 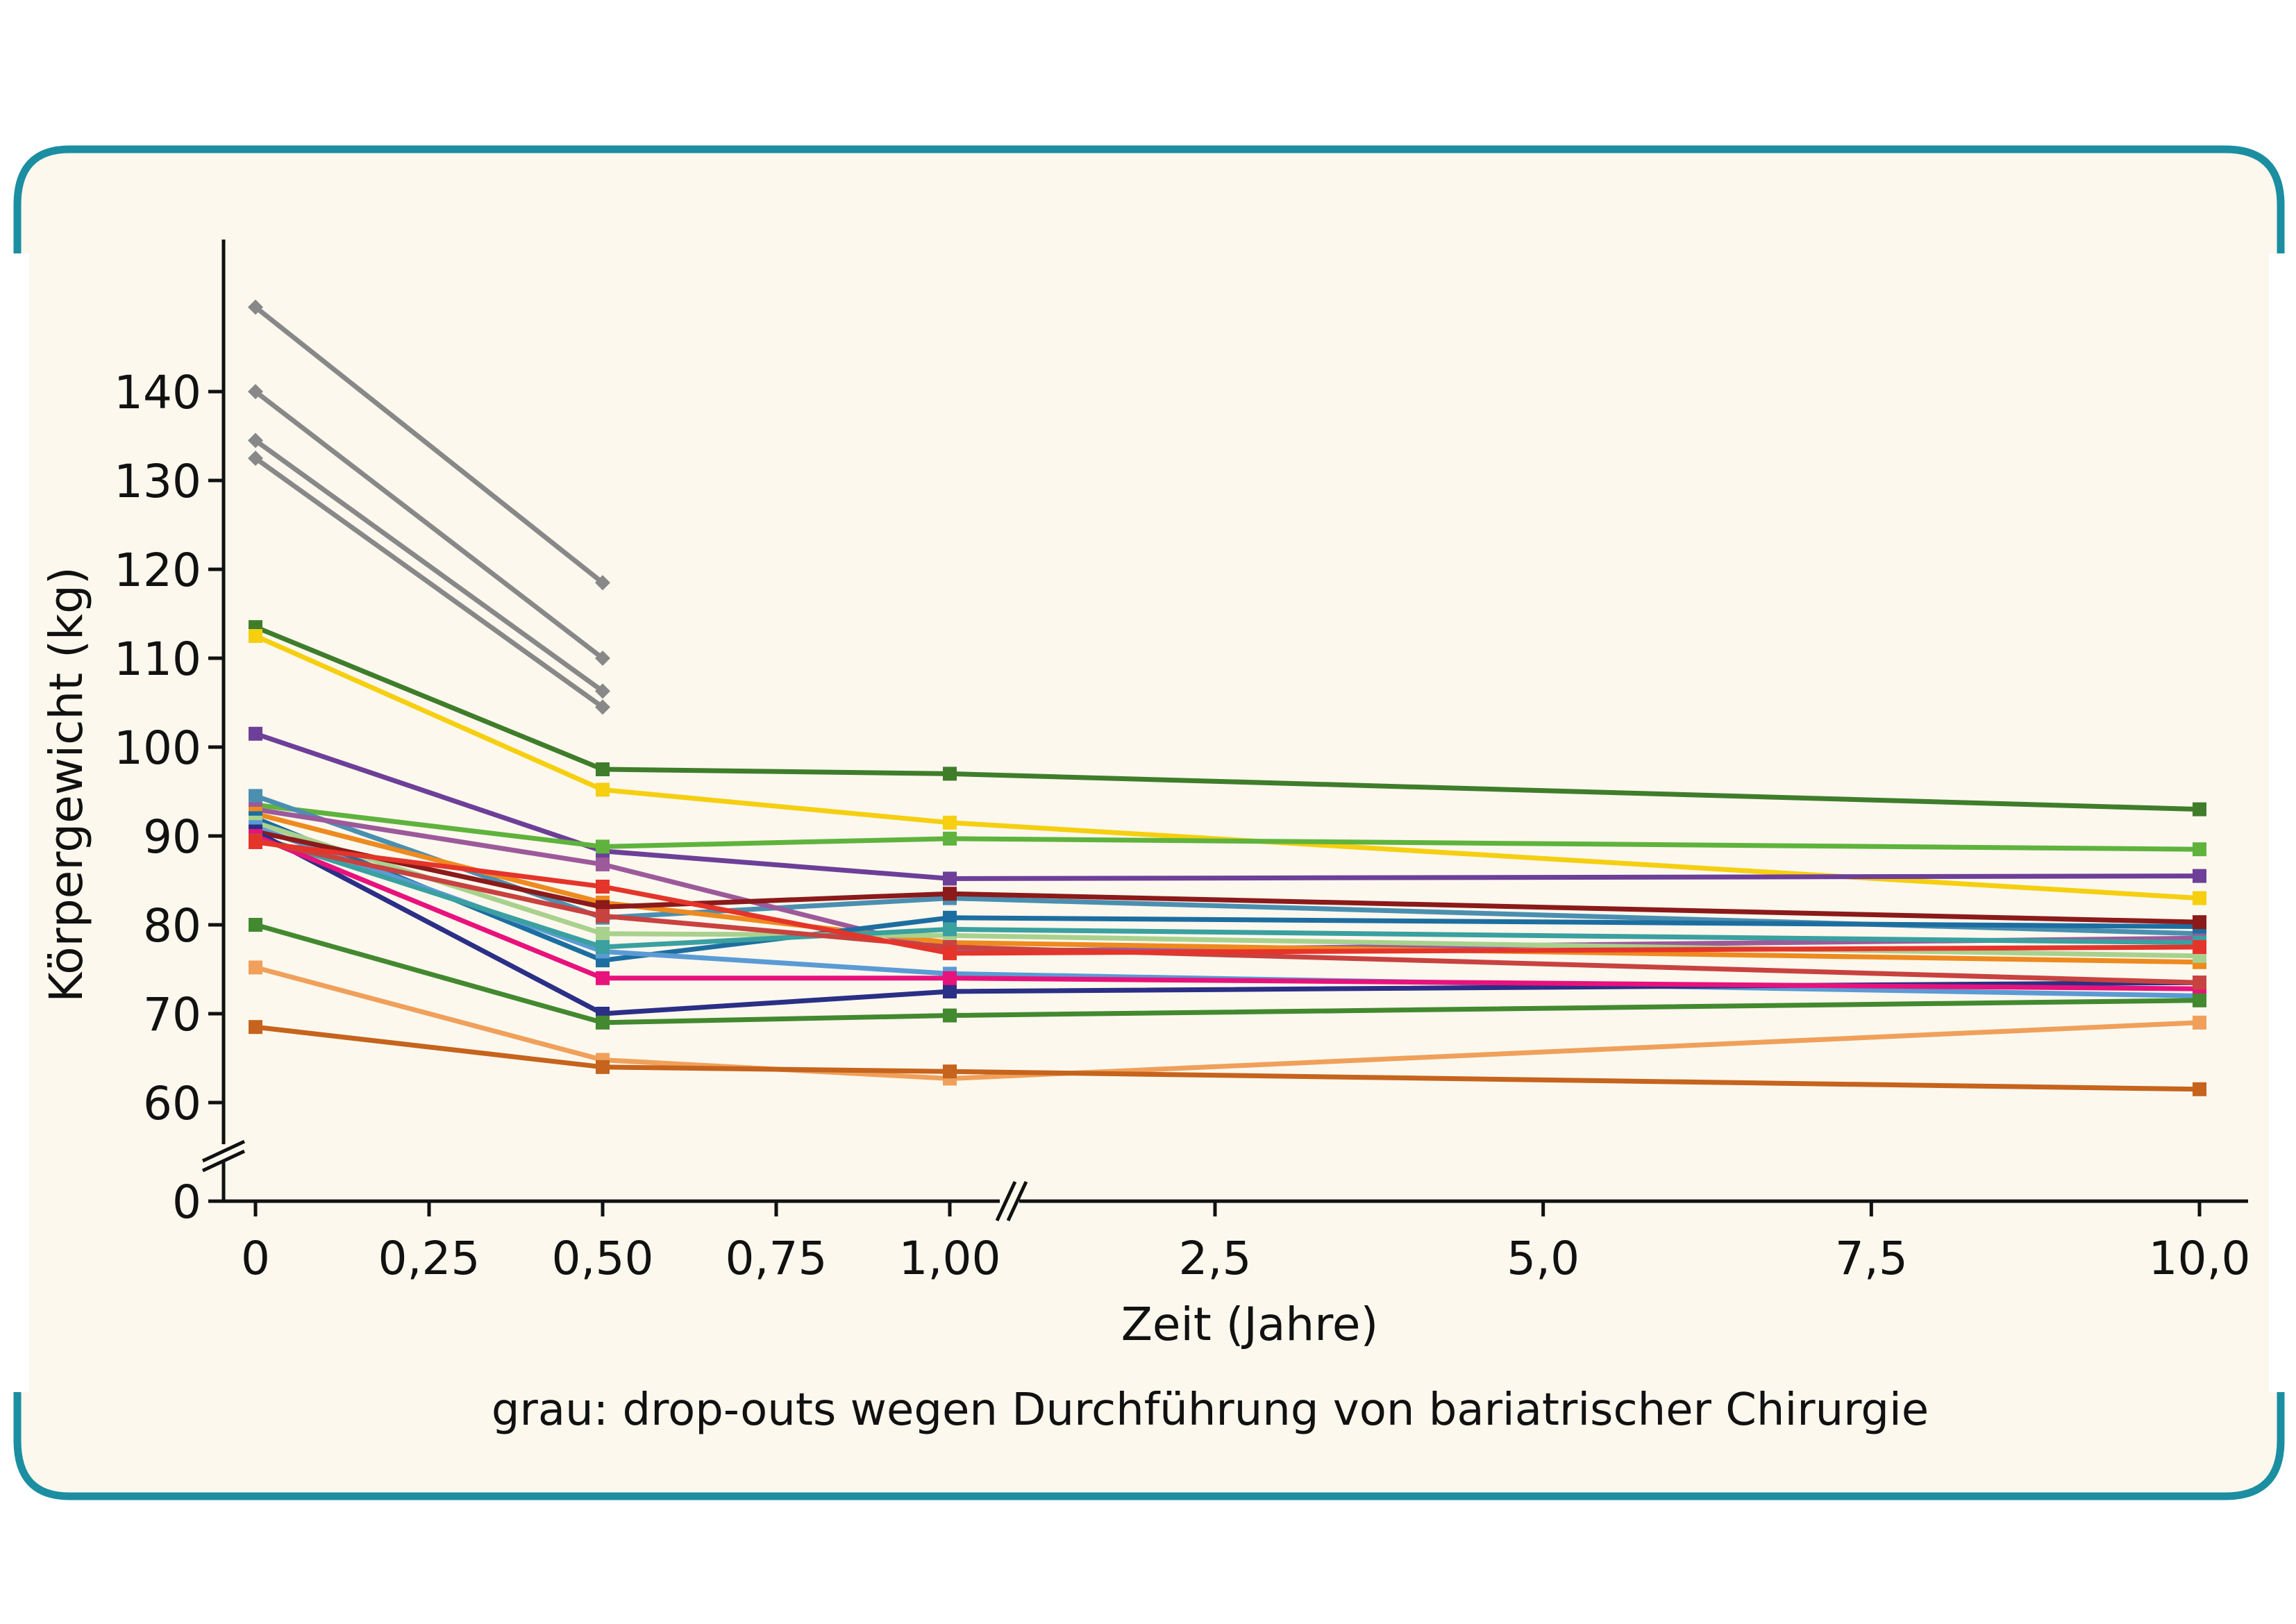 I want to click on y-tick-label: 110, so click(x=157, y=659).